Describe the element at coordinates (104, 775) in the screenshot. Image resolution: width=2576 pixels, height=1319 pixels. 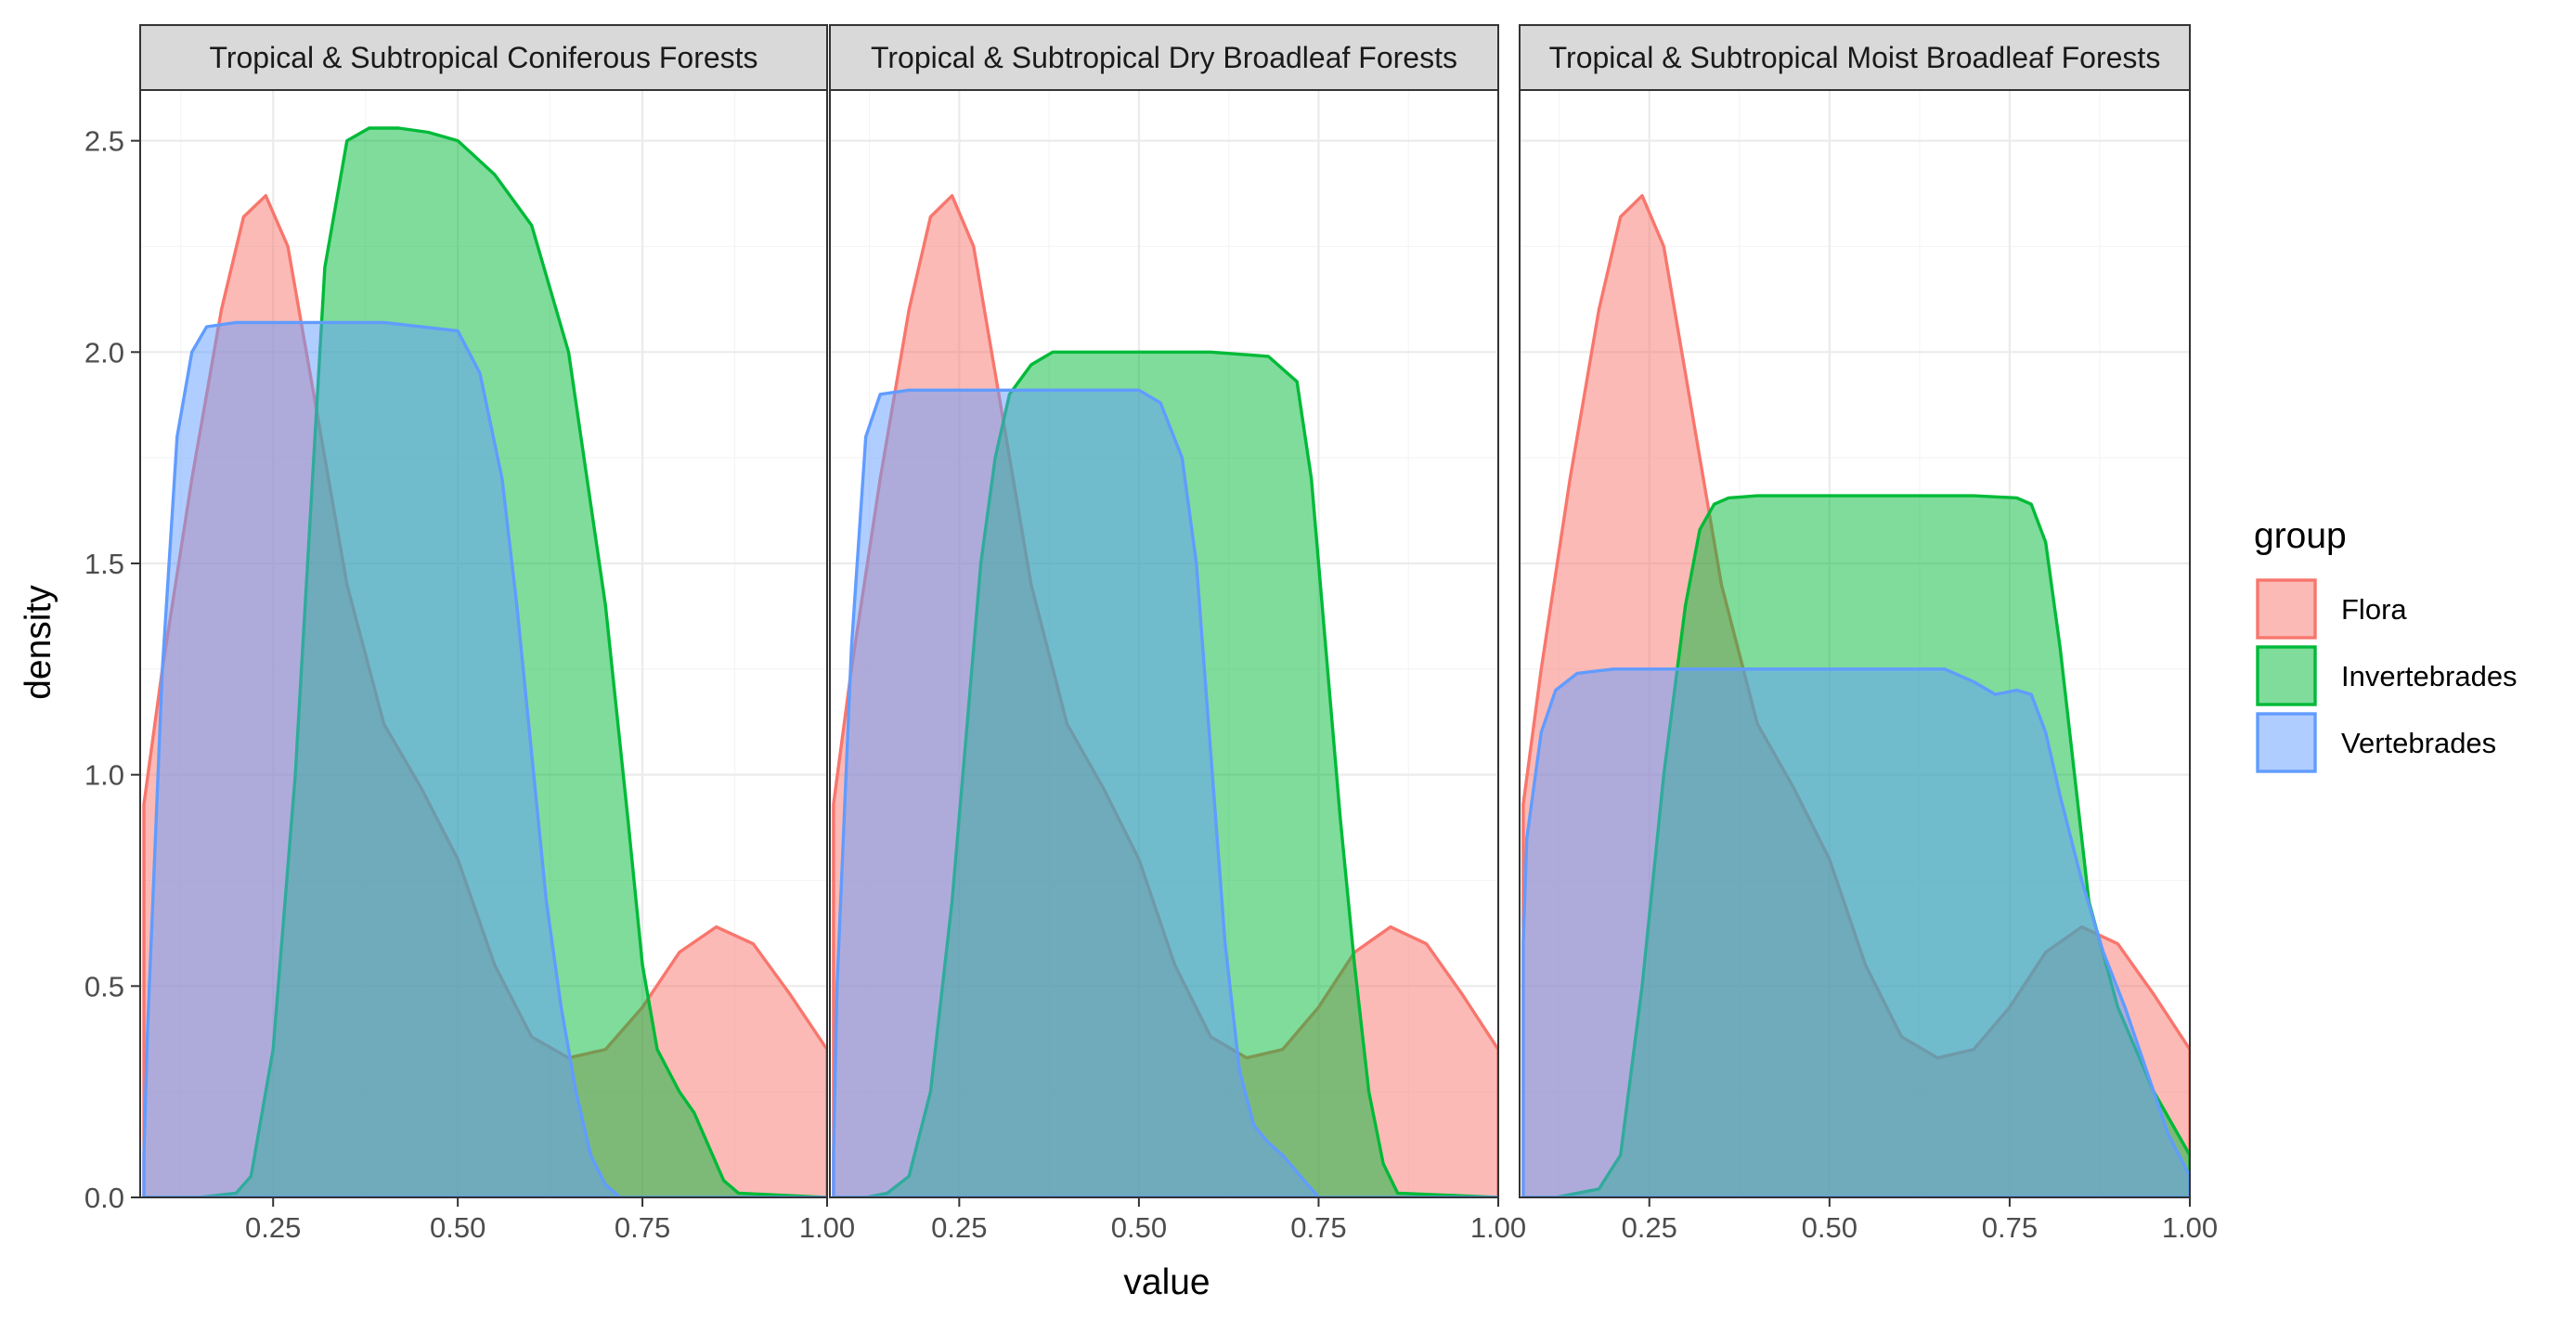
I see `y-tick-label: 1.0` at that location.